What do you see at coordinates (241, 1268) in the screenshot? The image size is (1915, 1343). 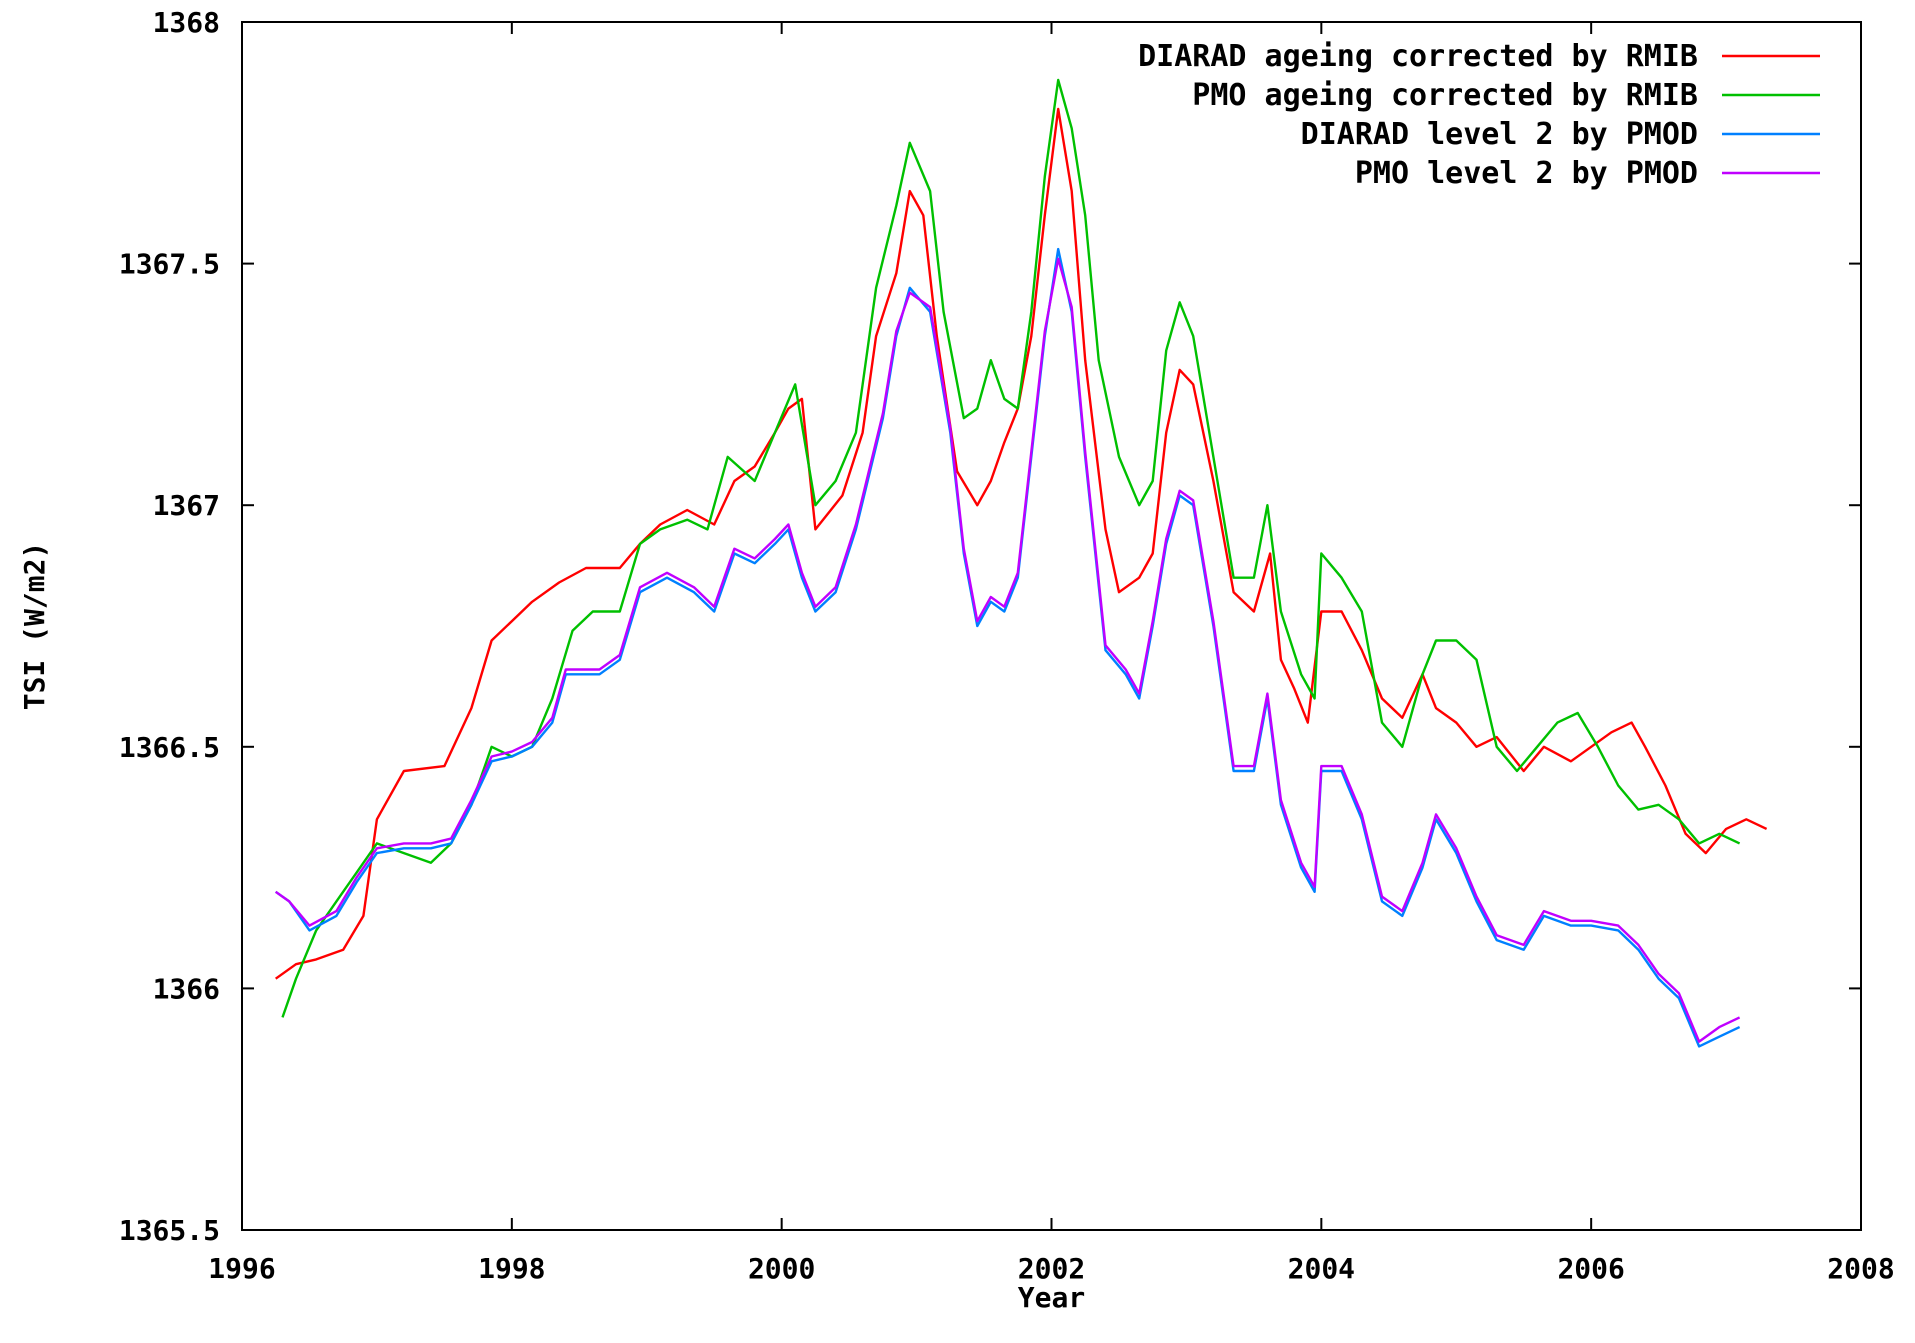 I see `x-tick-label: 1996` at bounding box center [241, 1268].